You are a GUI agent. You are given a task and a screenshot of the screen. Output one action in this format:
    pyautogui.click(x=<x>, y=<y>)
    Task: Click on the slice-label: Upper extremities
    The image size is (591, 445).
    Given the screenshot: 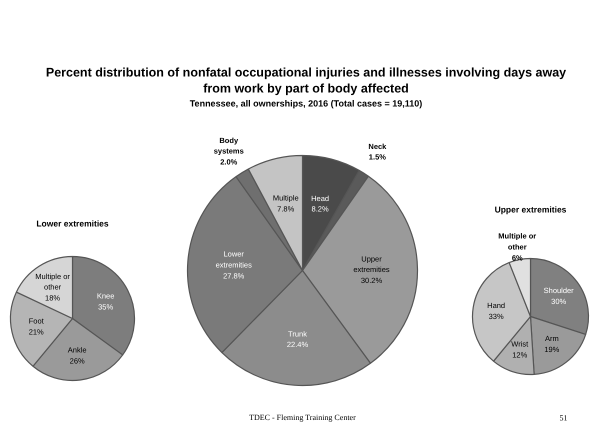 What is the action you would take?
    pyautogui.click(x=530, y=209)
    